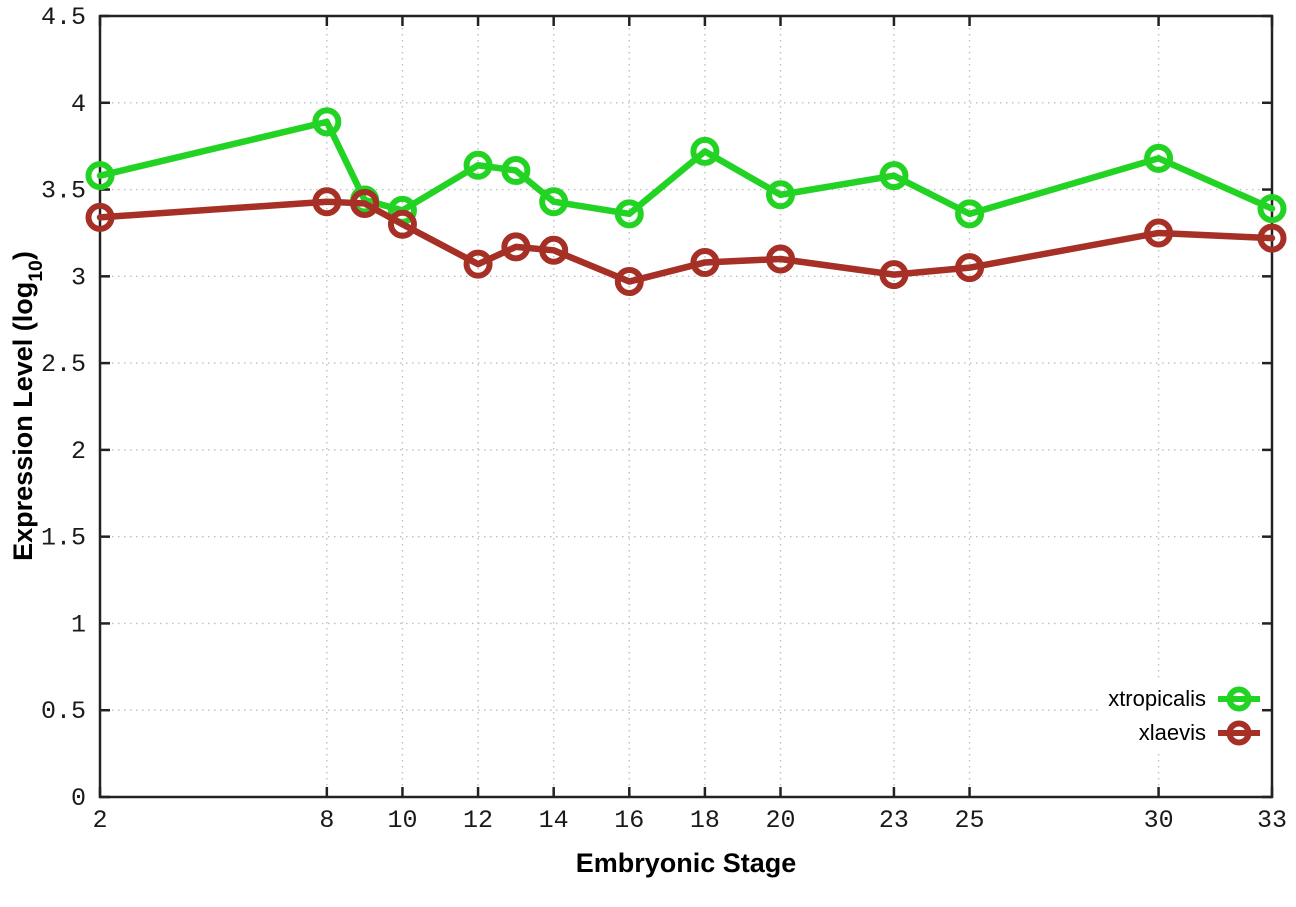 The height and width of the screenshot is (907, 1296). What do you see at coordinates (1172, 732) in the screenshot?
I see `legend-label-xlaevis: xlaevis` at bounding box center [1172, 732].